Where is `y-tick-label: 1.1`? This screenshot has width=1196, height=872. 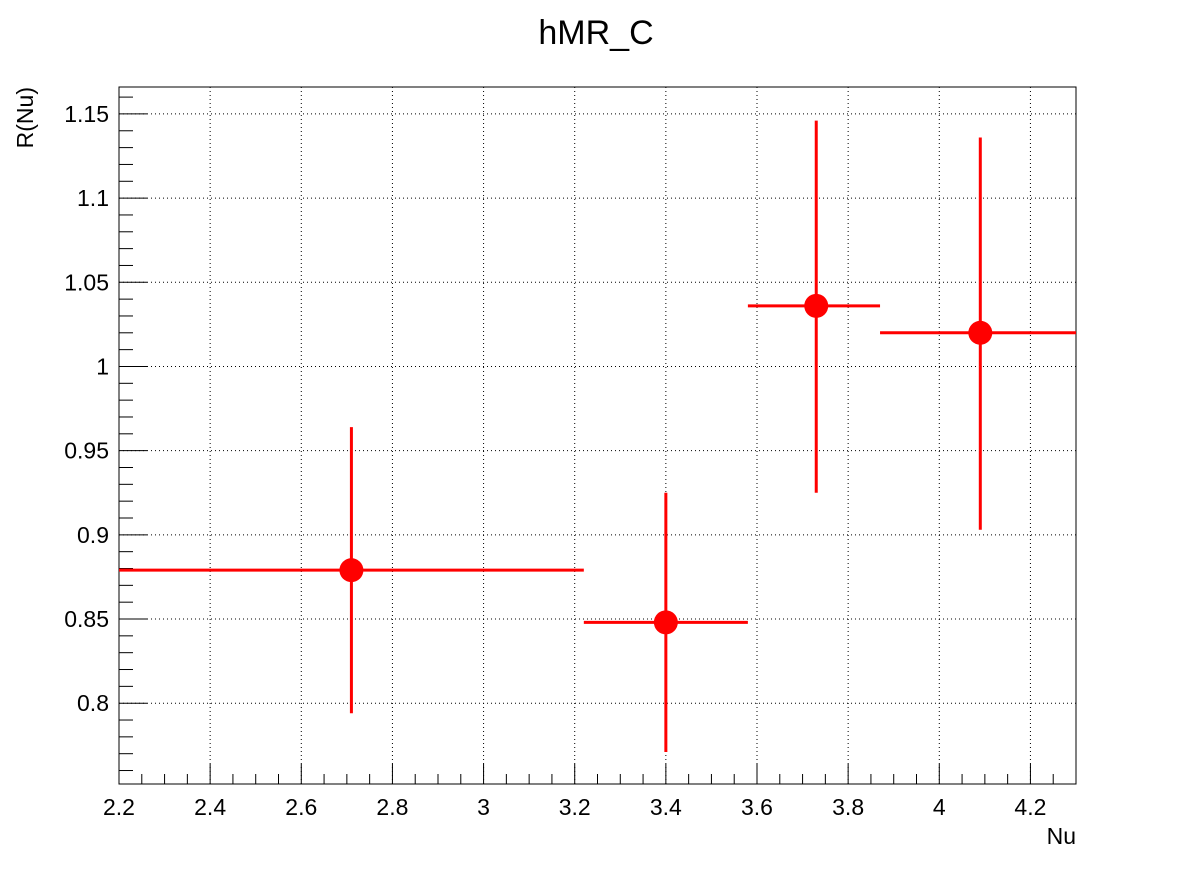
y-tick-label: 1.1 is located at coordinates (93, 198).